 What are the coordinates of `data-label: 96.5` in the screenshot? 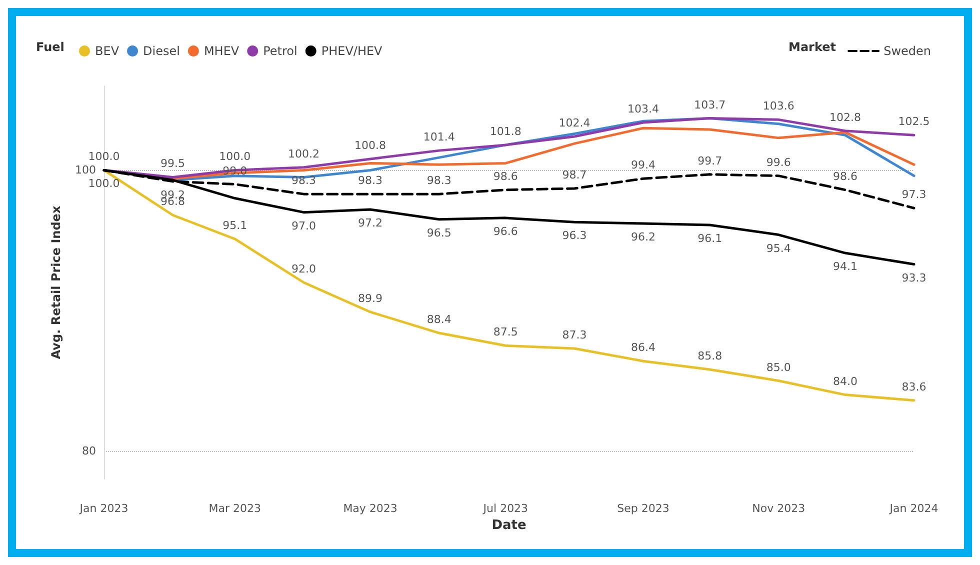 It's located at (439, 233).